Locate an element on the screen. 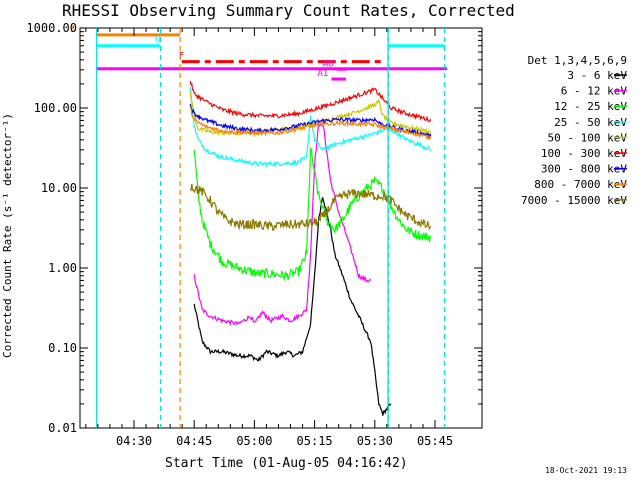 The width and height of the screenshot is (640, 480). y-tick-label-1: 100.00 is located at coordinates (55, 108).